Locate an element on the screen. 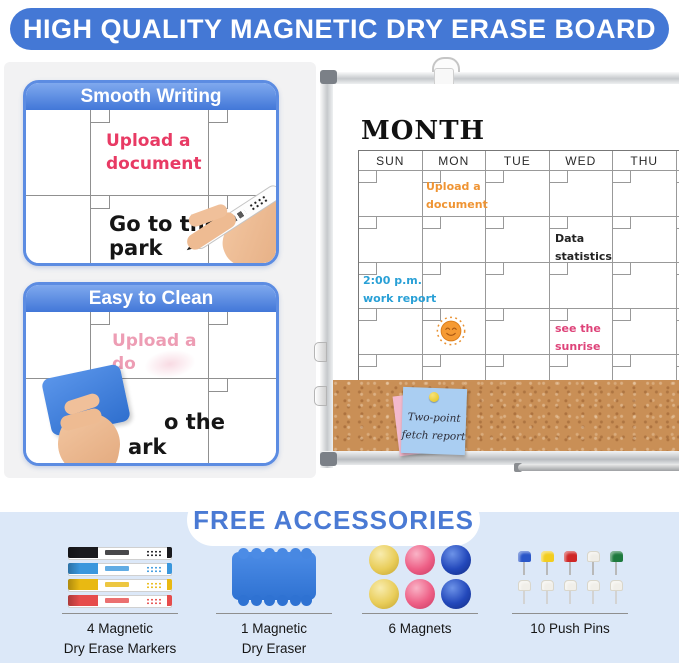 Image resolution: width=679 pixels, height=663 pixels. marker-black is located at coordinates (120, 553).